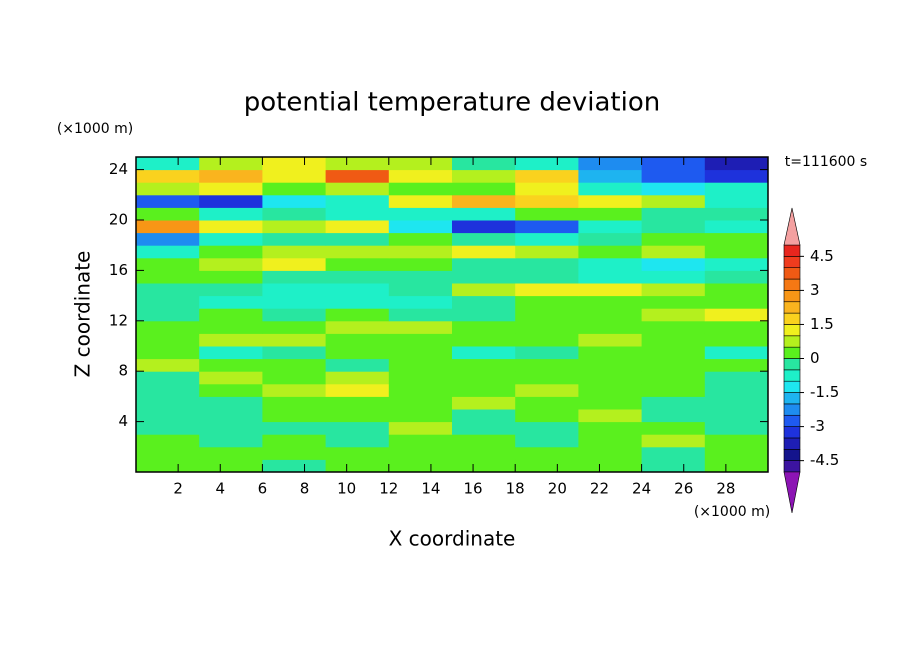 This screenshot has height=654, width=904. Describe the element at coordinates (824, 392) in the screenshot. I see `colorbar-tick-label: -1.5` at that location.